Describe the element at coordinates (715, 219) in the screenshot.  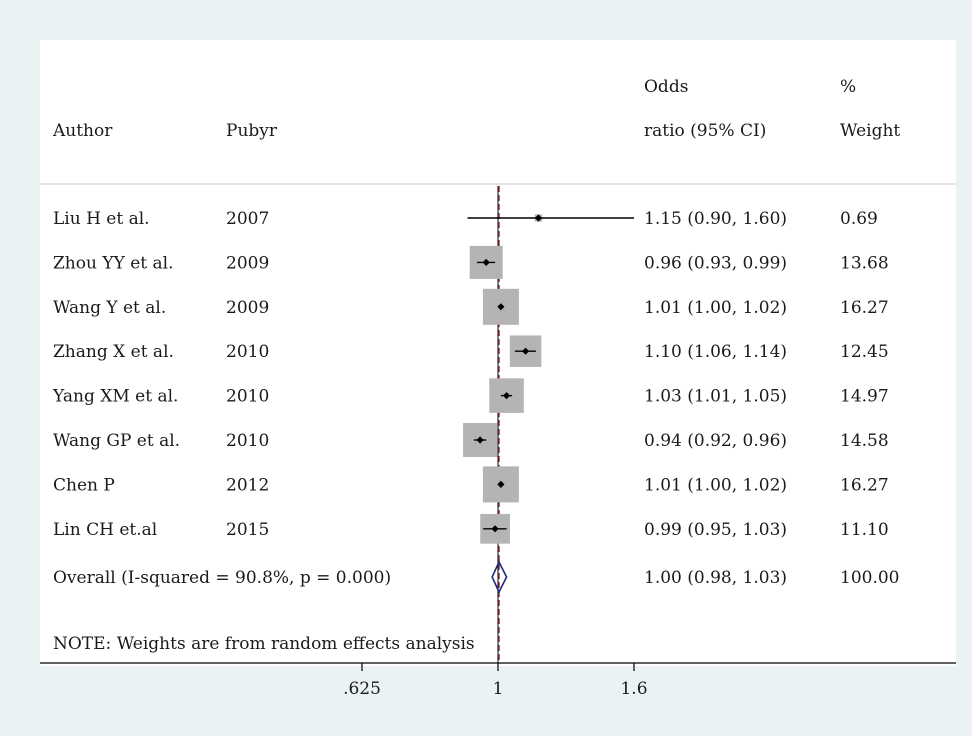
I see `study-ci-text: 1.15 (0.90, 1.60)` at that location.